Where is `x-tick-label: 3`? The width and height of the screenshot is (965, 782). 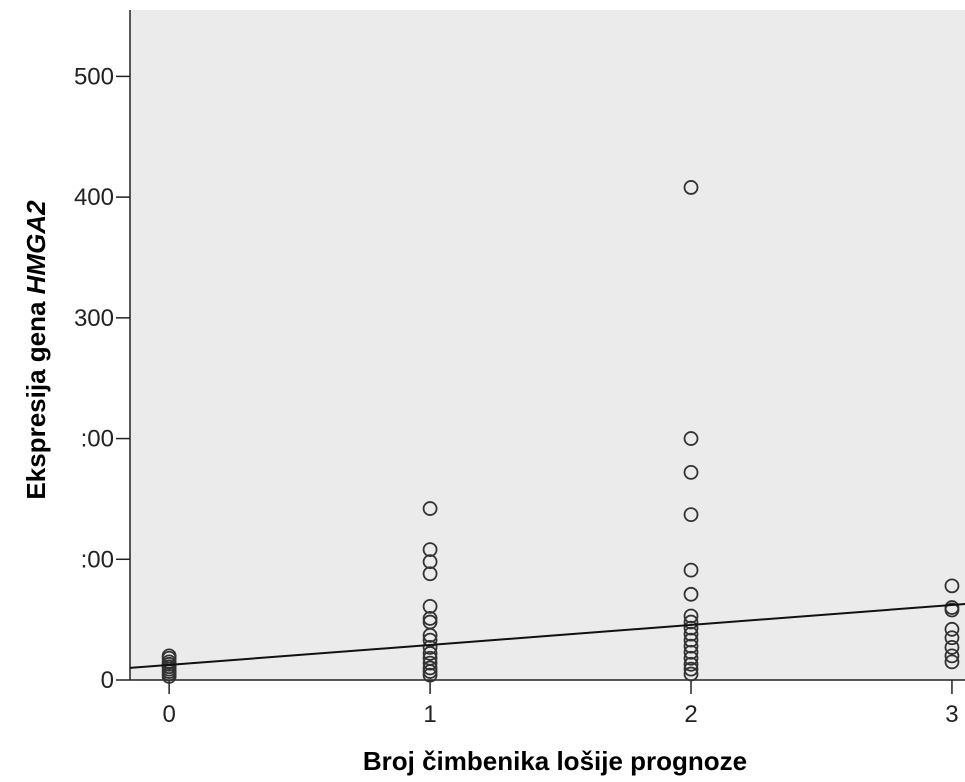 x-tick-label: 3 is located at coordinates (951, 714).